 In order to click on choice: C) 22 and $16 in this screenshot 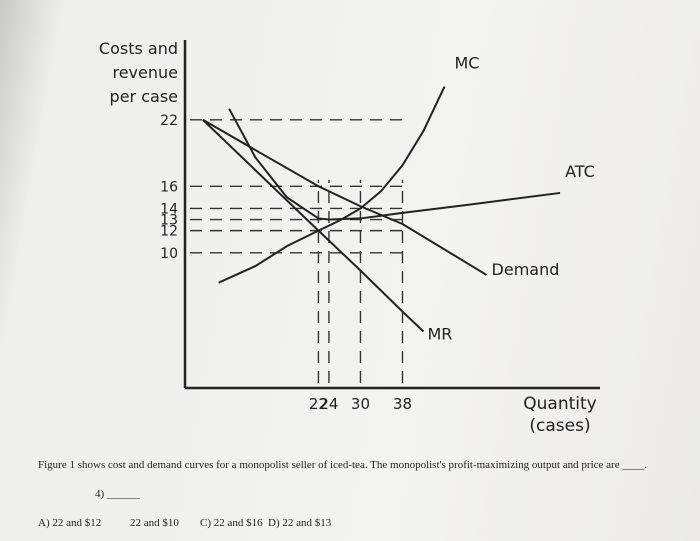, I will do `click(231, 523)`.